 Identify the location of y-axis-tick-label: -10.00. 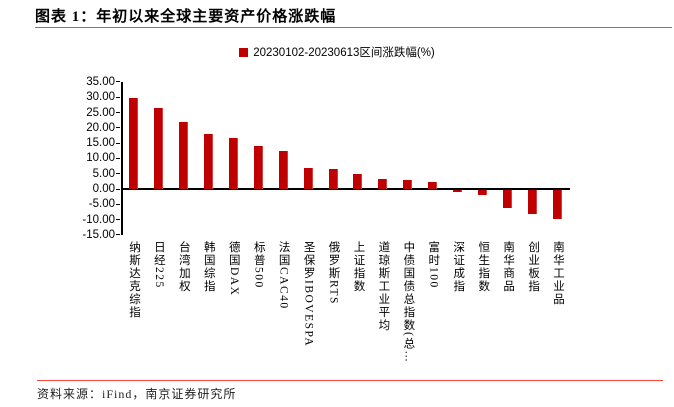
(98, 219).